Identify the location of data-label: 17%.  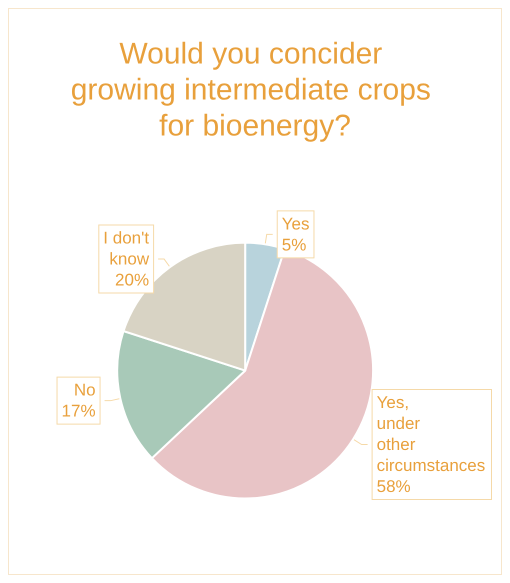
(79, 411).